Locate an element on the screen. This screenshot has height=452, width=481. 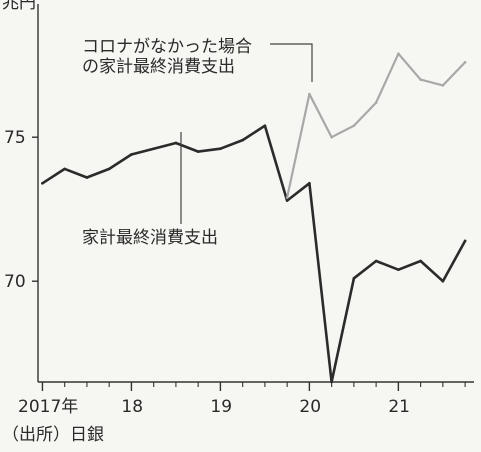
x-ticks: 2017年 18 19 20 21 is located at coordinates (242, 399).